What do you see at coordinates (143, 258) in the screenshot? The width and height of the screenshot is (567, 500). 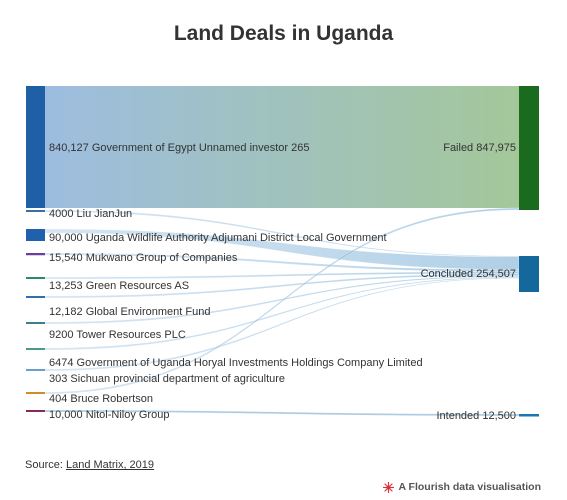 I see `source-label-4: 15,540 Mukwano Group of Companies` at bounding box center [143, 258].